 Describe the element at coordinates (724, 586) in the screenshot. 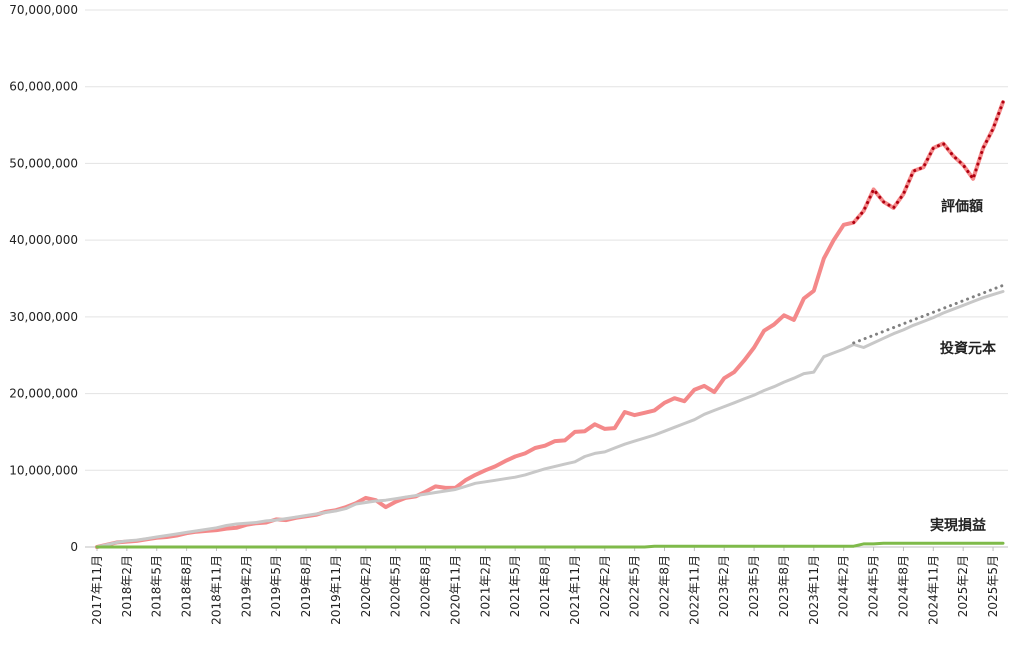

I see `x-tick-label: 2023年2月` at that location.